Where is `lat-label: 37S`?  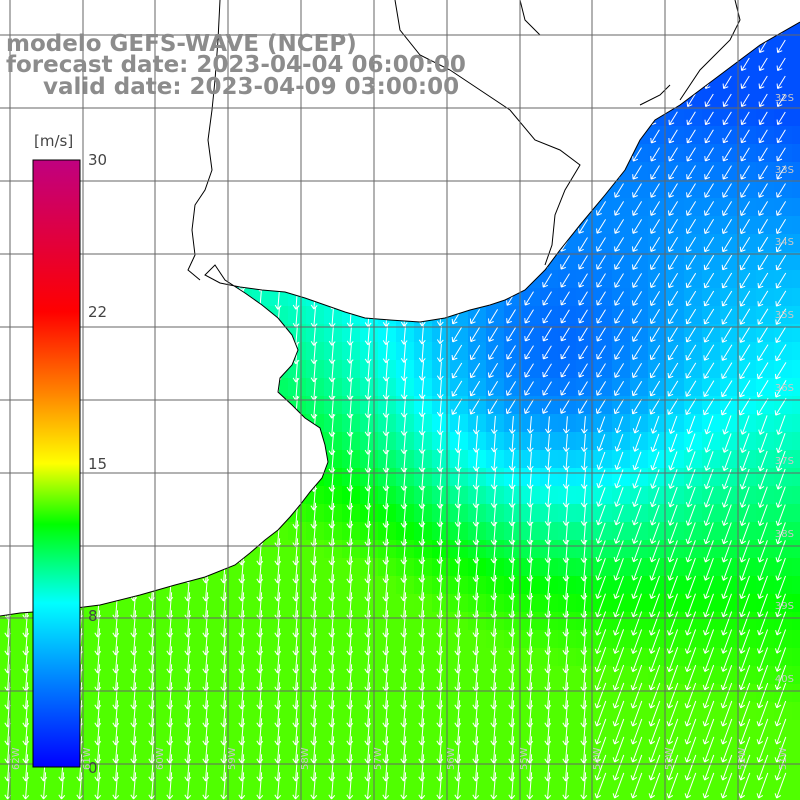 lat-label: 37S is located at coordinates (784, 461).